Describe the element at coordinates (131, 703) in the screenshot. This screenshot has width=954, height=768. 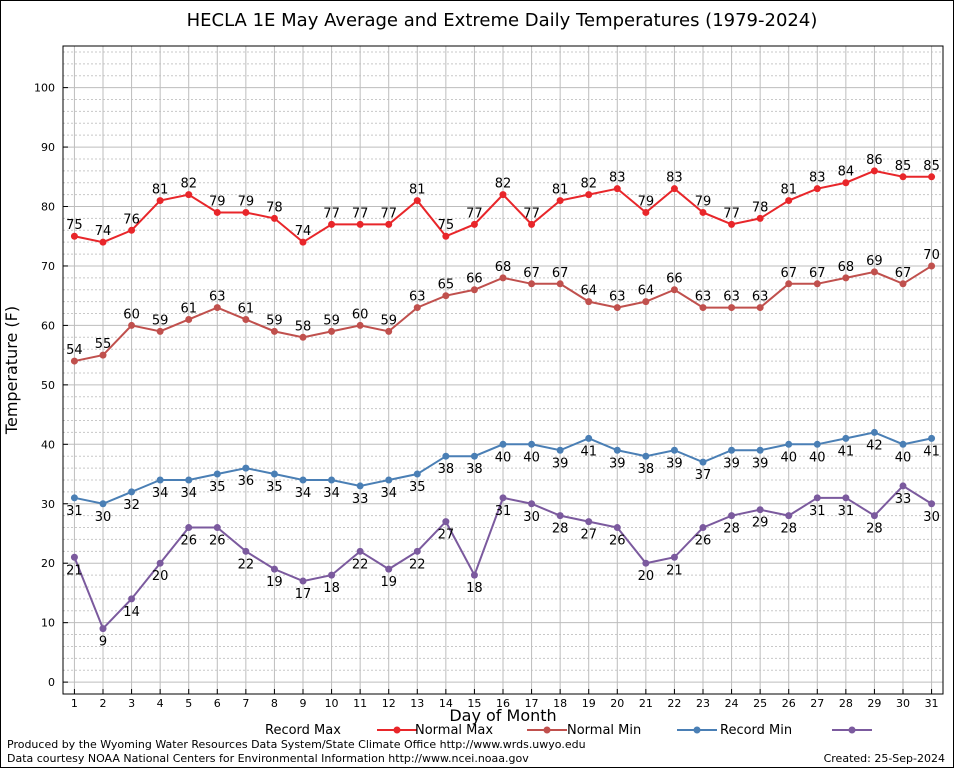
I see `x-tick-label: 3` at that location.